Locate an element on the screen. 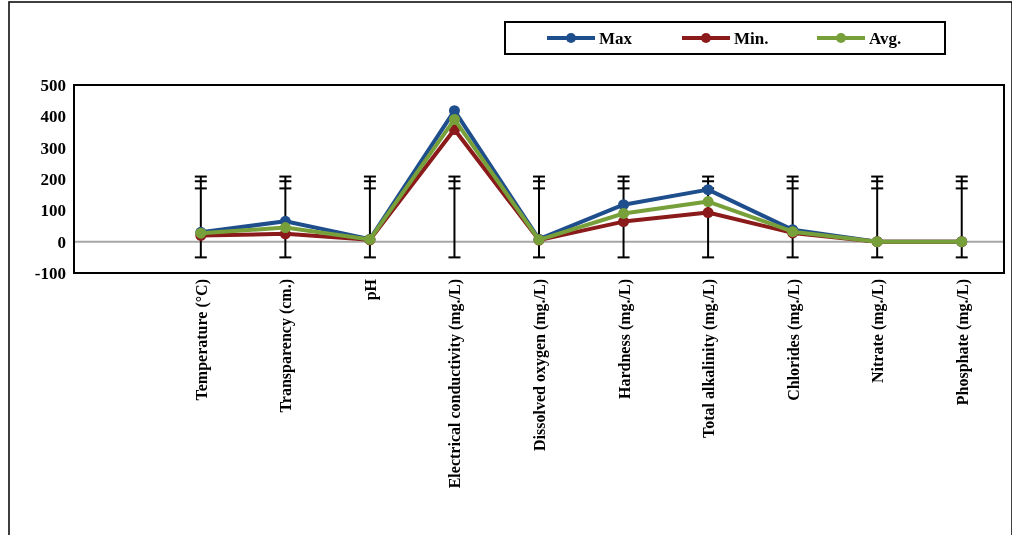 Image resolution: width=1012 pixels, height=535 pixels. y-tick-label: 100 is located at coordinates (53, 211).